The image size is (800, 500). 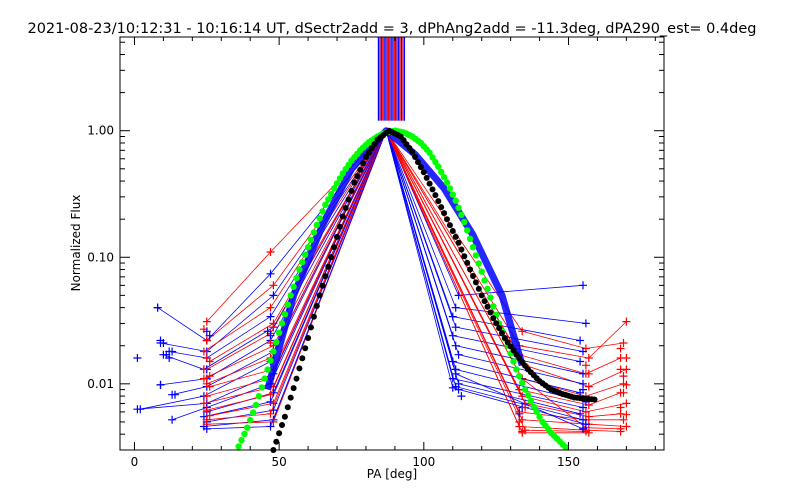 I want to click on y-axis-label: Normalized Flux, so click(x=76, y=243).